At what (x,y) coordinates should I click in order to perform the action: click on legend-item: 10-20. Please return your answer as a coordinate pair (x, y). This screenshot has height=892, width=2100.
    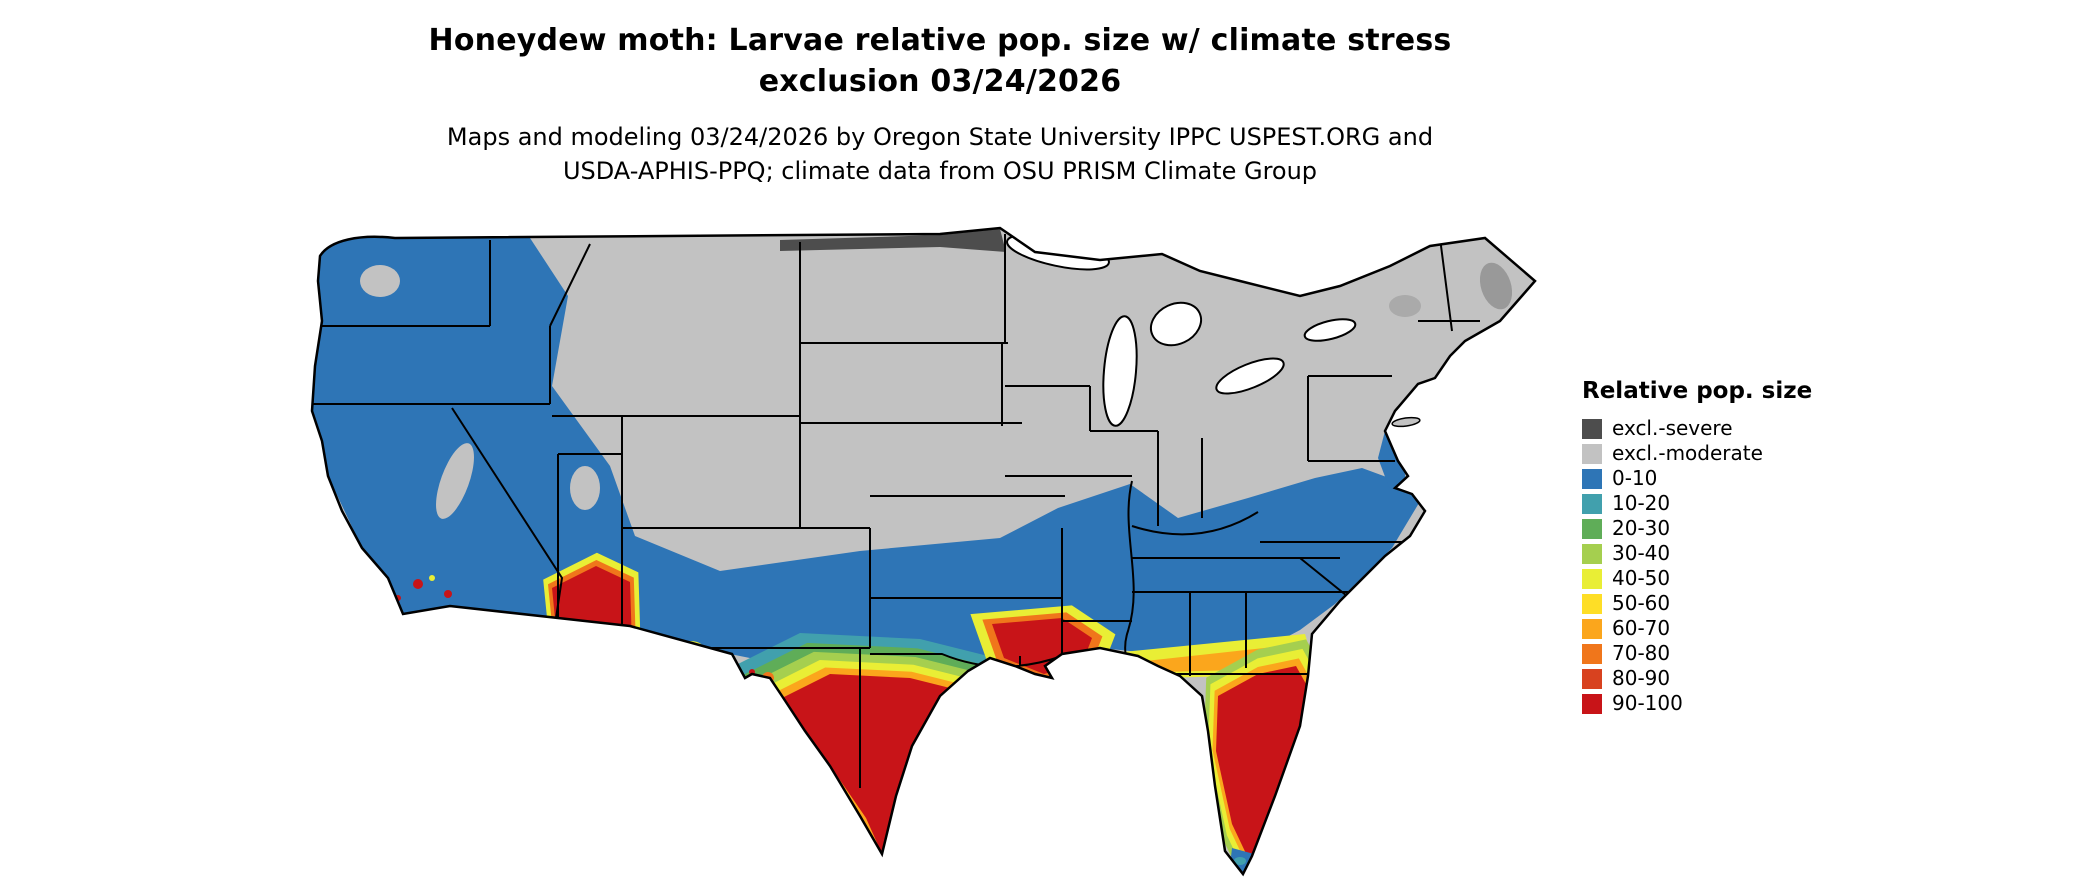
    Looking at the image, I should click on (1697, 503).